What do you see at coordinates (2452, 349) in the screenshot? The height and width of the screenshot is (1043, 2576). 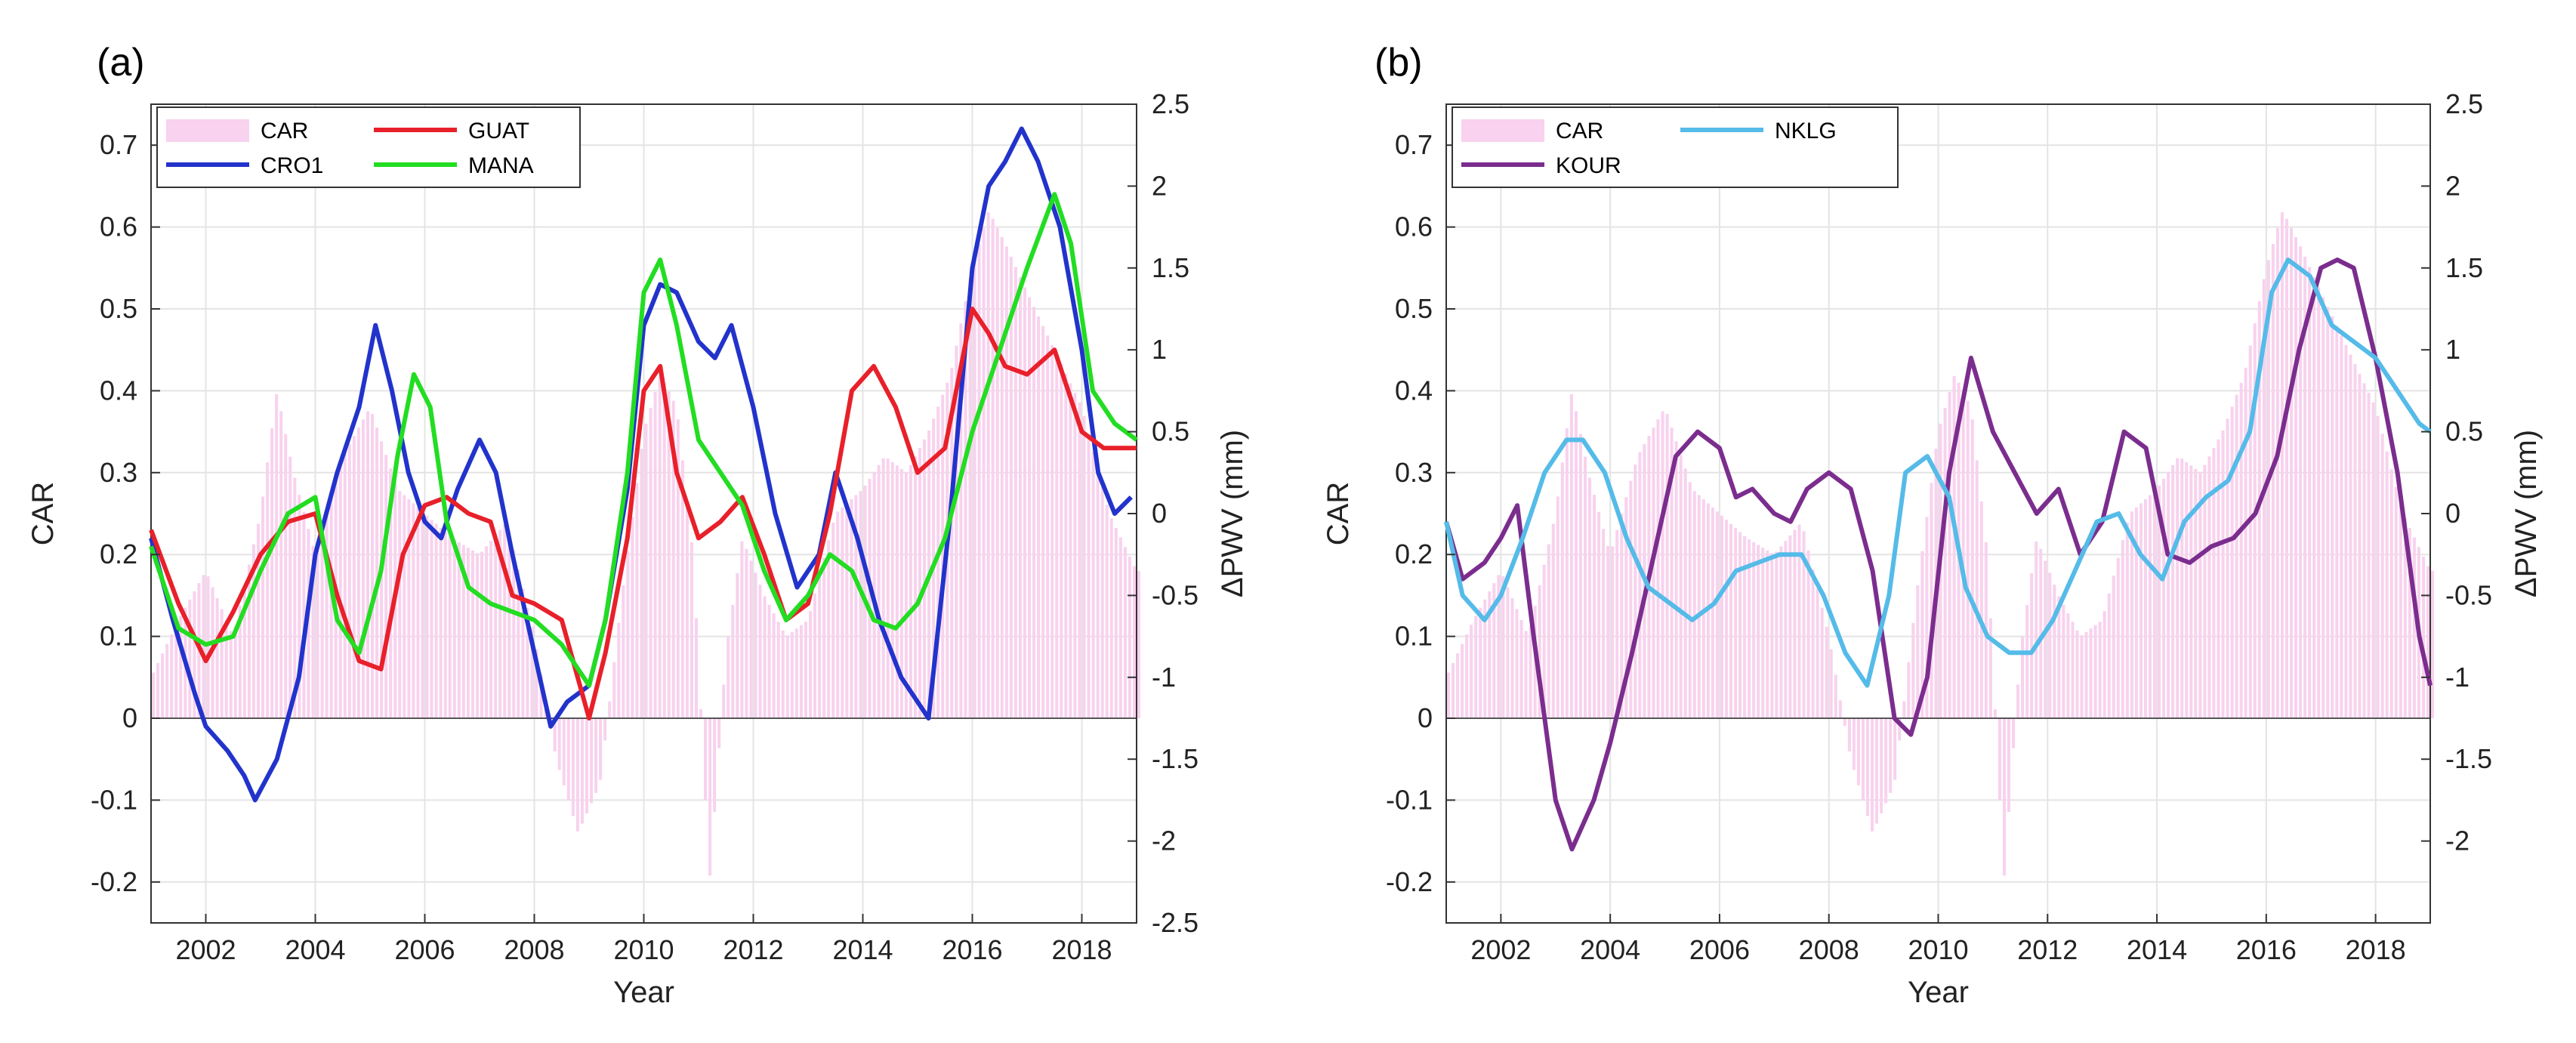 I see `y2-tick-label: 1` at bounding box center [2452, 349].